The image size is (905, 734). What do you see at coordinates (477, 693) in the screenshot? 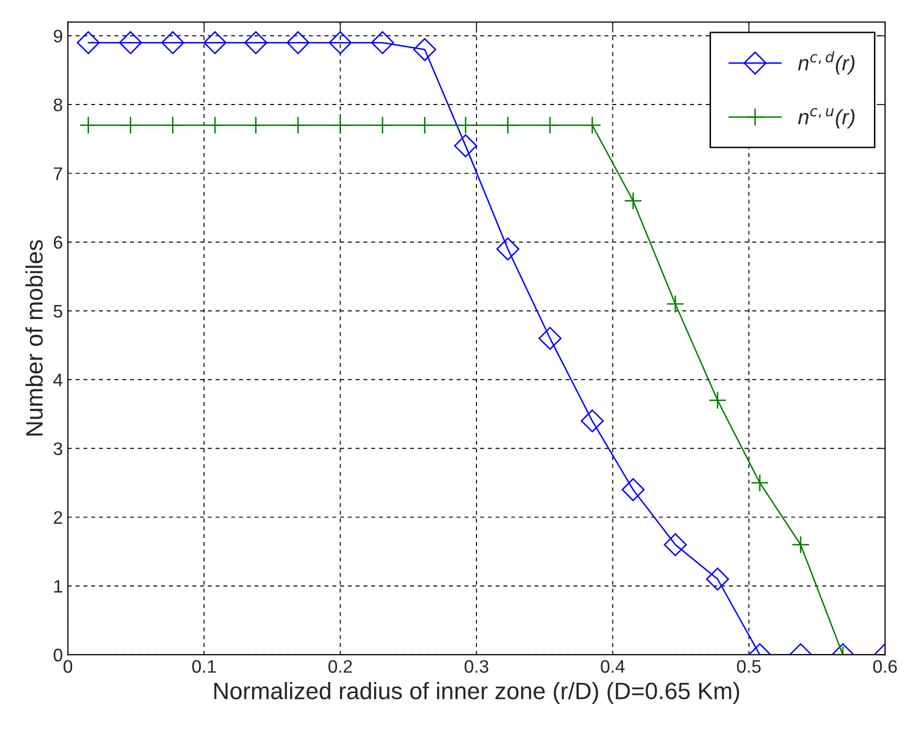
I see `x-axis-title: Normalized radius of inner zone (r/D) (D=0.65 Km)` at bounding box center [477, 693].